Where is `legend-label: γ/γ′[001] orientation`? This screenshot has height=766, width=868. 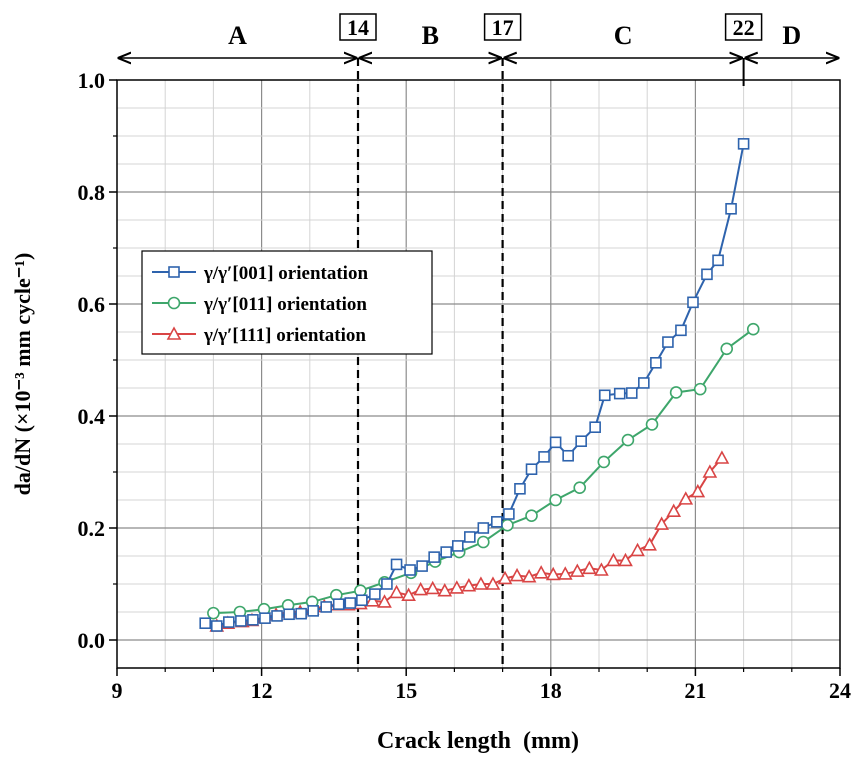 legend-label: γ/γ′[001] orientation is located at coordinates (285, 273).